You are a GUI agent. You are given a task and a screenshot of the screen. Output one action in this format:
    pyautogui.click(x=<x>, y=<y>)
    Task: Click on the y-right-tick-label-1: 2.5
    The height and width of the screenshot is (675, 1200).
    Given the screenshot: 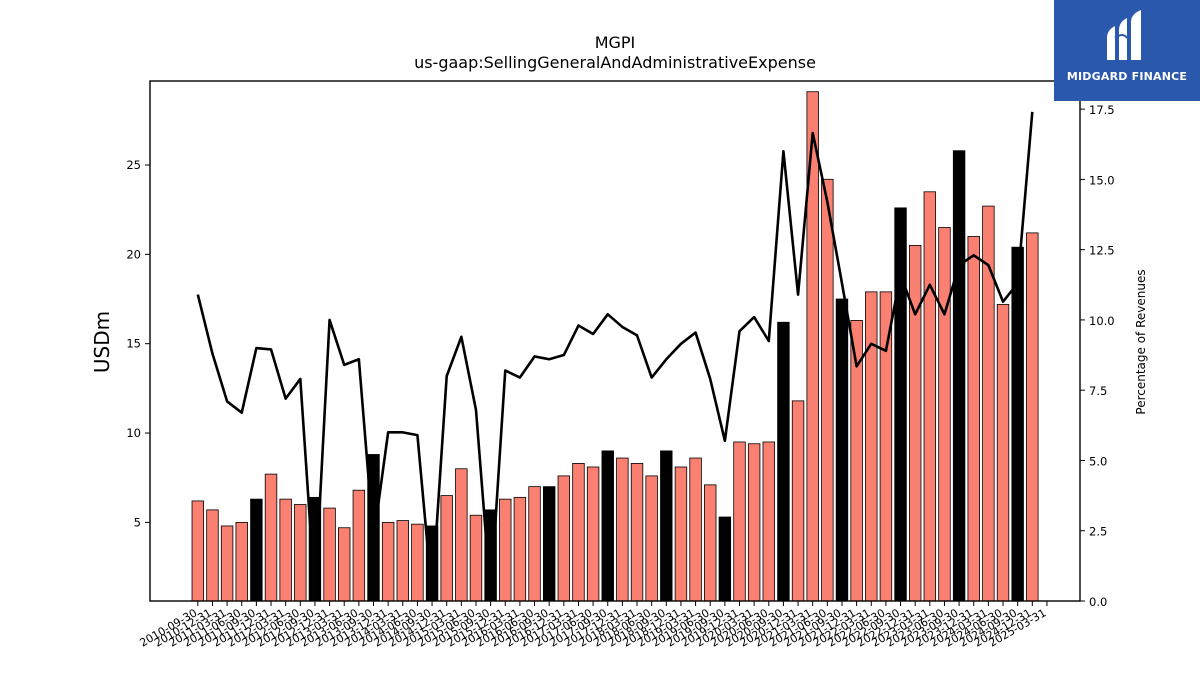 What is the action you would take?
    pyautogui.click(x=1098, y=532)
    